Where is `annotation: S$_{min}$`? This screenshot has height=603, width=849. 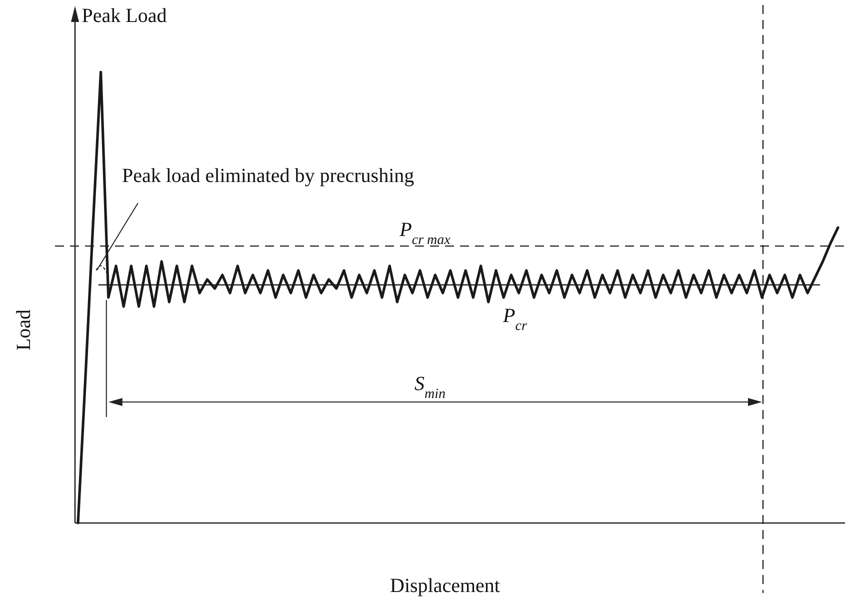
annotation: S$_{min}$ is located at coordinates (430, 387).